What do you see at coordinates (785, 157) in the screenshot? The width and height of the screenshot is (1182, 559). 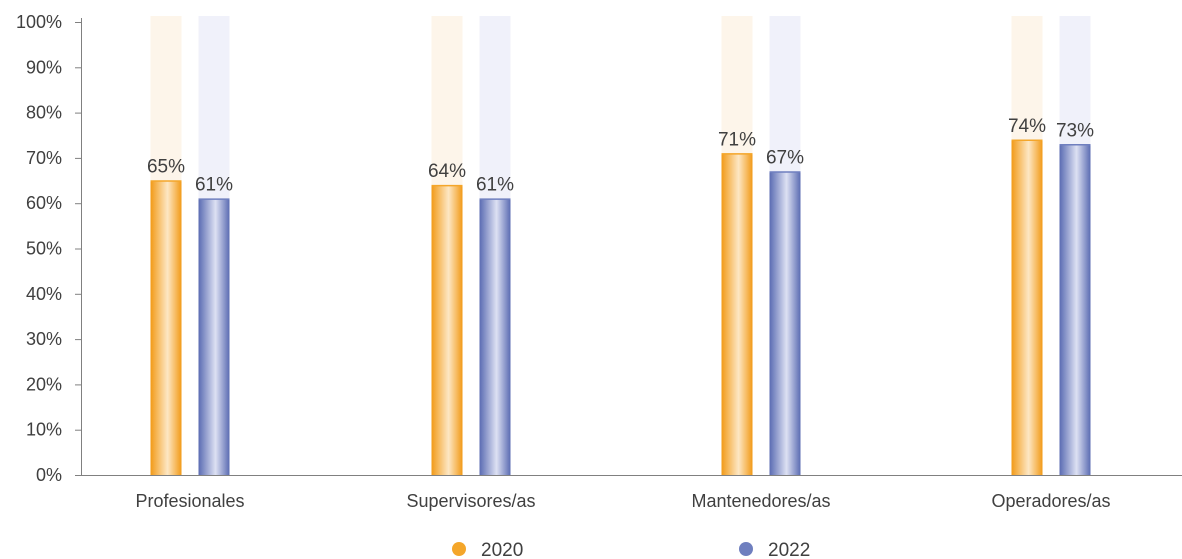 I see `data-label-2022-3: 67%` at bounding box center [785, 157].